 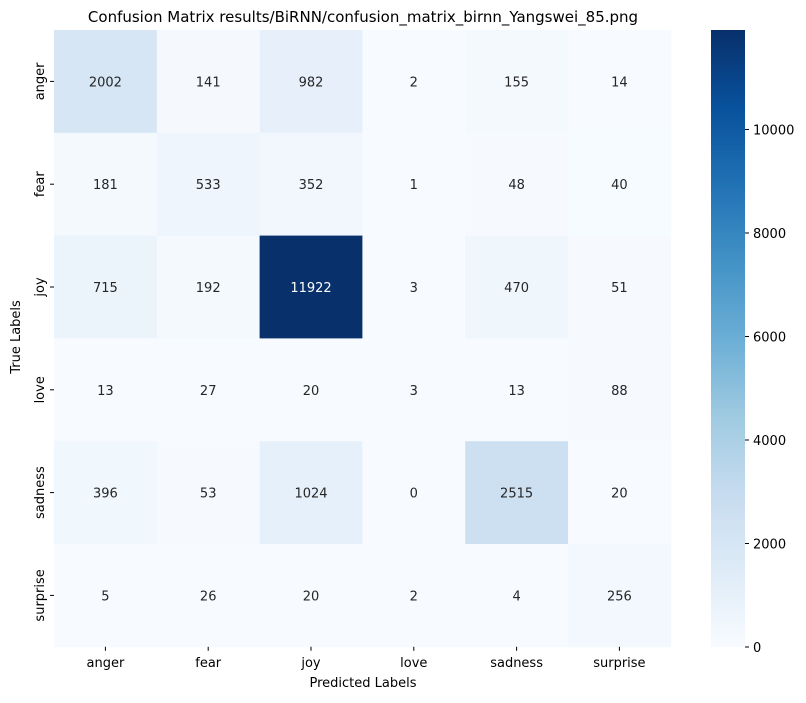 I want to click on cell-value-label: 2, so click(x=414, y=596).